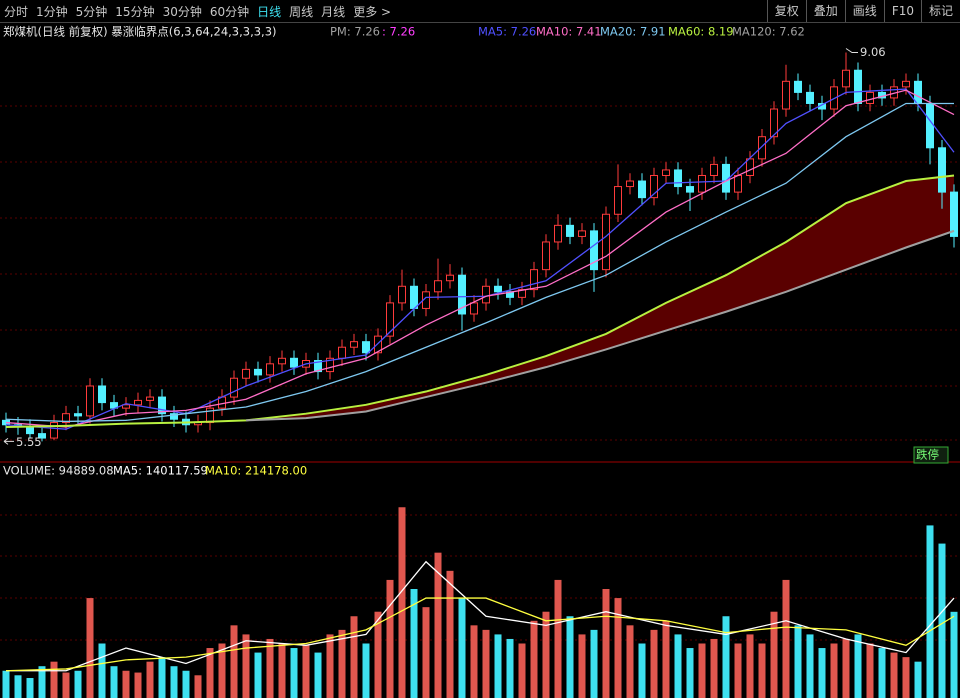  Describe the element at coordinates (372, 11) in the screenshot. I see `period-tab: 更多 >` at that location.